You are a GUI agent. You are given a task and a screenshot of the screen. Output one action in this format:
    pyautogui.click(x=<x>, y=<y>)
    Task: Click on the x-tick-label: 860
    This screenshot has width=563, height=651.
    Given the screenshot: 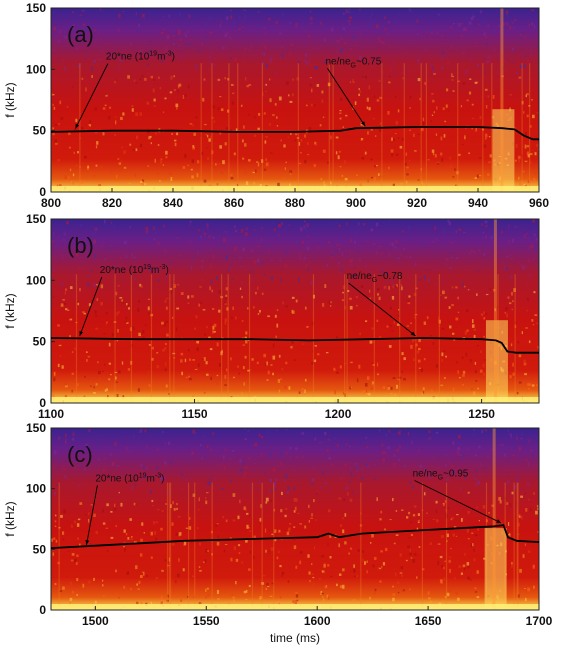 What is the action you would take?
    pyautogui.click(x=234, y=203)
    